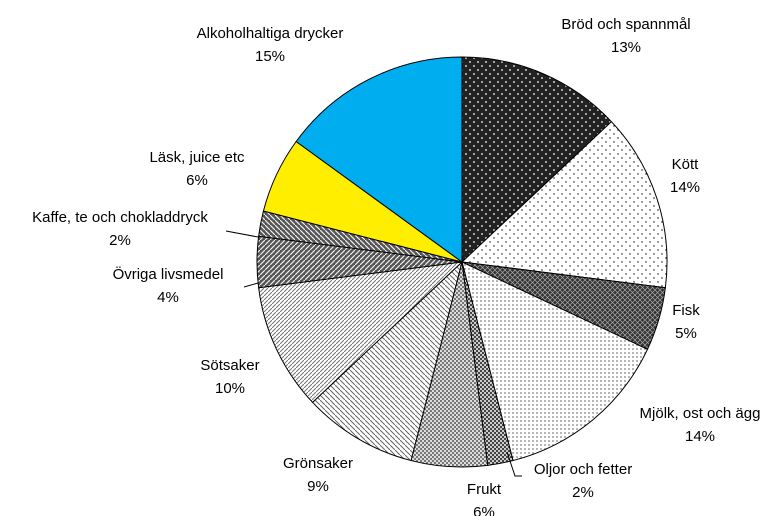 The width and height of the screenshot is (775, 516). Describe the element at coordinates (229, 365) in the screenshot. I see `slice-label: Sötsaker` at that location.